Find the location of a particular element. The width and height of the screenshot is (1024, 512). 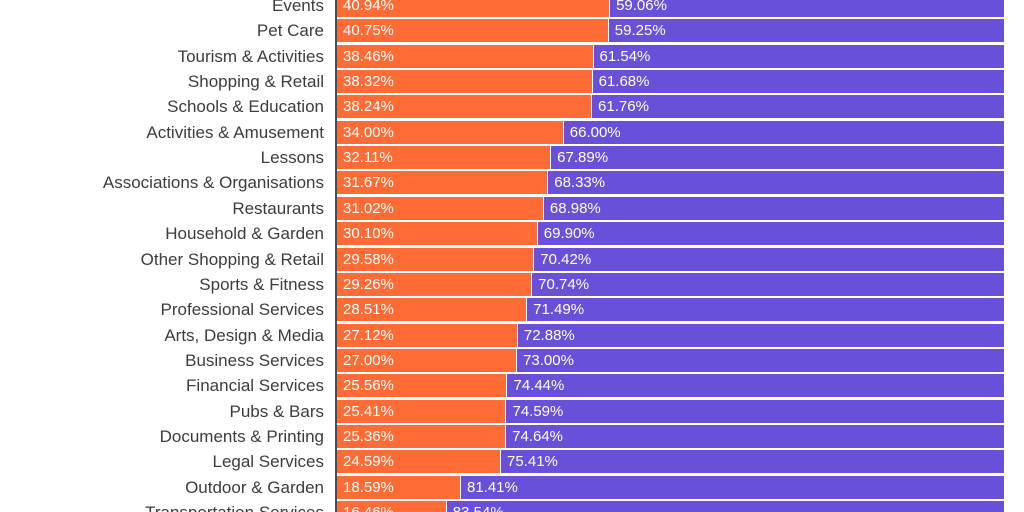

data-label-series-a: 40.75% is located at coordinates (368, 31).